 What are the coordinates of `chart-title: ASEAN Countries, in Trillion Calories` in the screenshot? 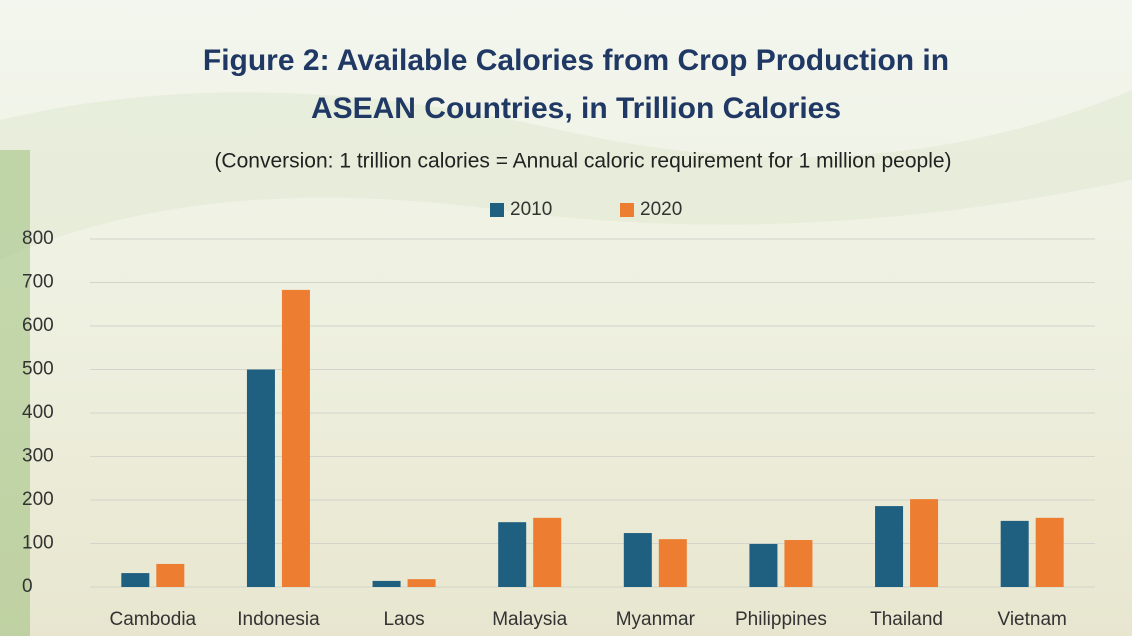 It's located at (576, 108).